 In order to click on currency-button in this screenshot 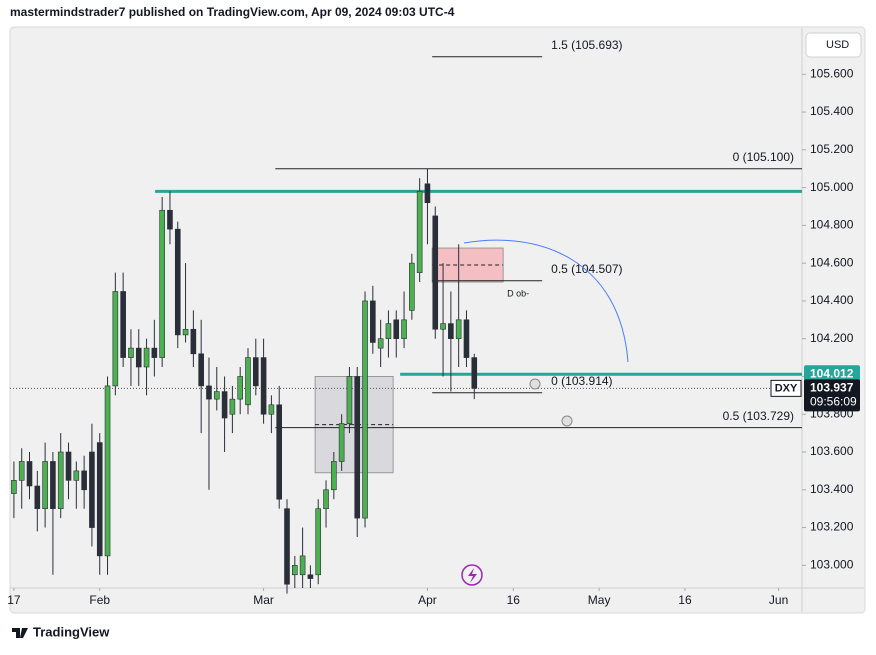, I will do `click(833, 45)`.